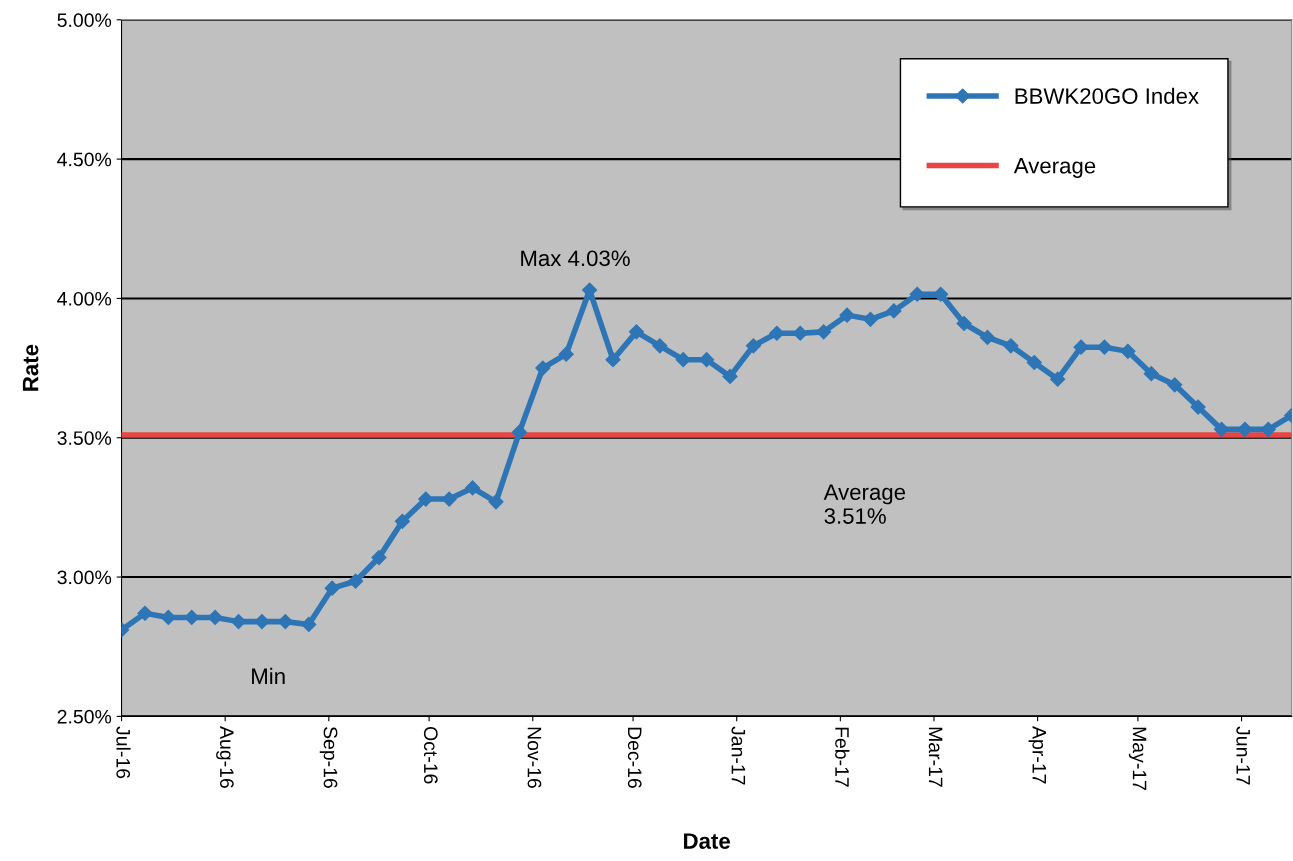 The image size is (1293, 861). Describe the element at coordinates (738, 755) in the screenshot. I see `x-tick-label: Jan-17` at that location.